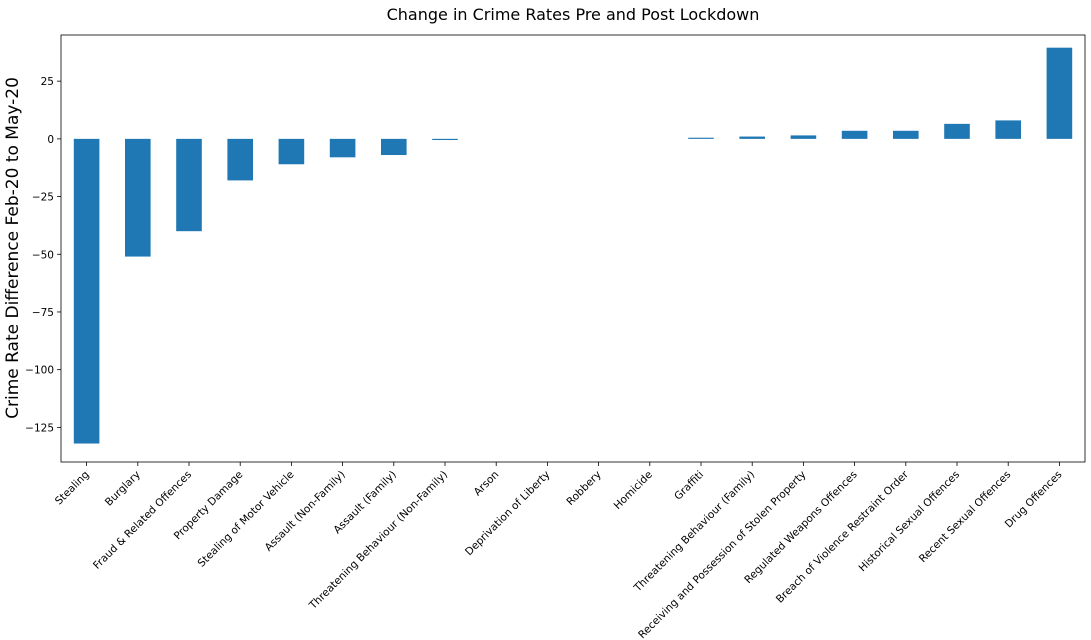 This screenshot has width=1091, height=640. Describe the element at coordinates (123, 489) in the screenshot. I see `x-tick-label: Burglary` at that location.